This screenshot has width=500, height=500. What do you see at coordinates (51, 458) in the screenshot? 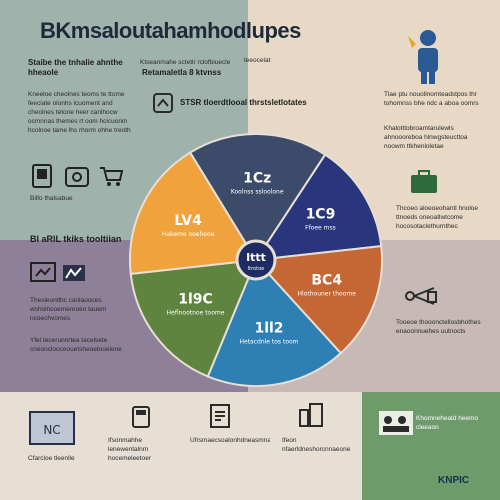
I see `bottom-caption-1: Cfarcloe tleenlle` at bounding box center [51, 458].